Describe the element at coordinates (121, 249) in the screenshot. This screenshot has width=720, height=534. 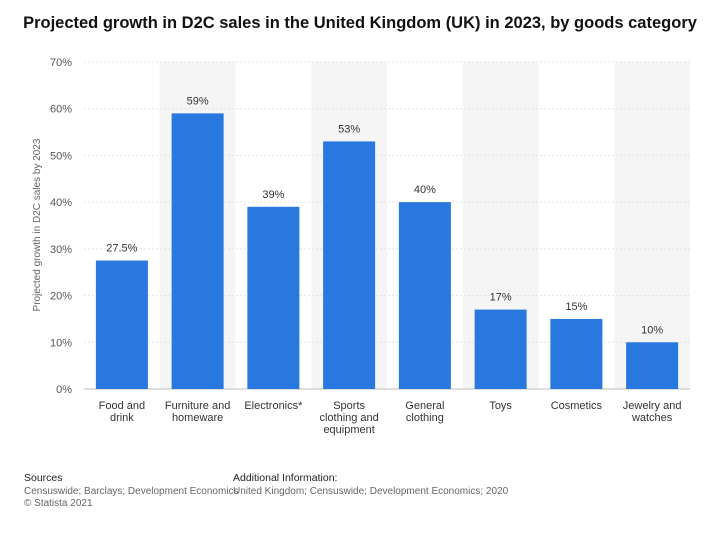
I see `data-label: 27.5%` at that location.